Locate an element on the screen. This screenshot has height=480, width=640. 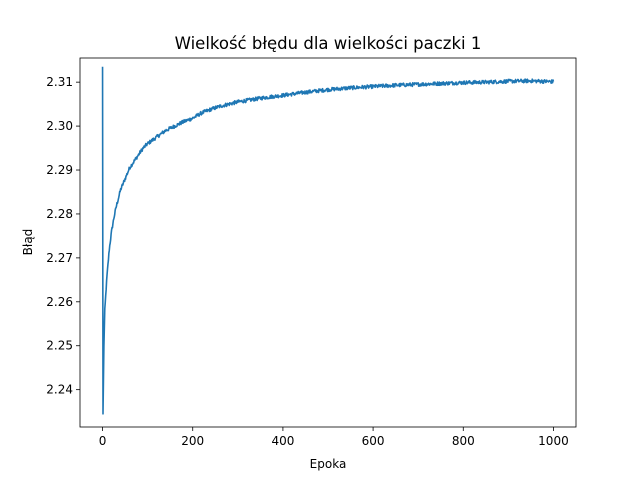
y-tick-label: 2.31 is located at coordinates (59, 82).